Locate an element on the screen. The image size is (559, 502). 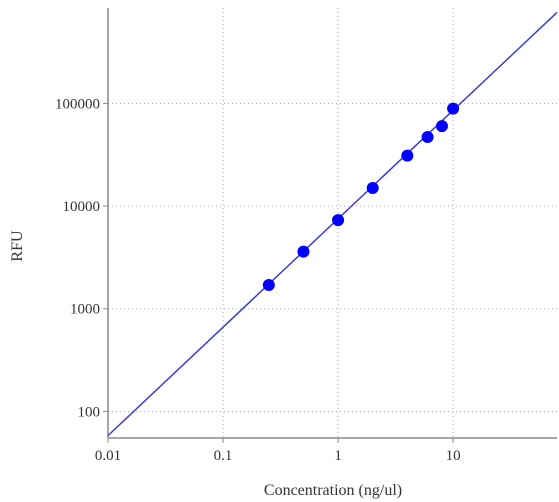
x-tick-labels: 0.01 0.1 1 10 is located at coordinates (278, 456).